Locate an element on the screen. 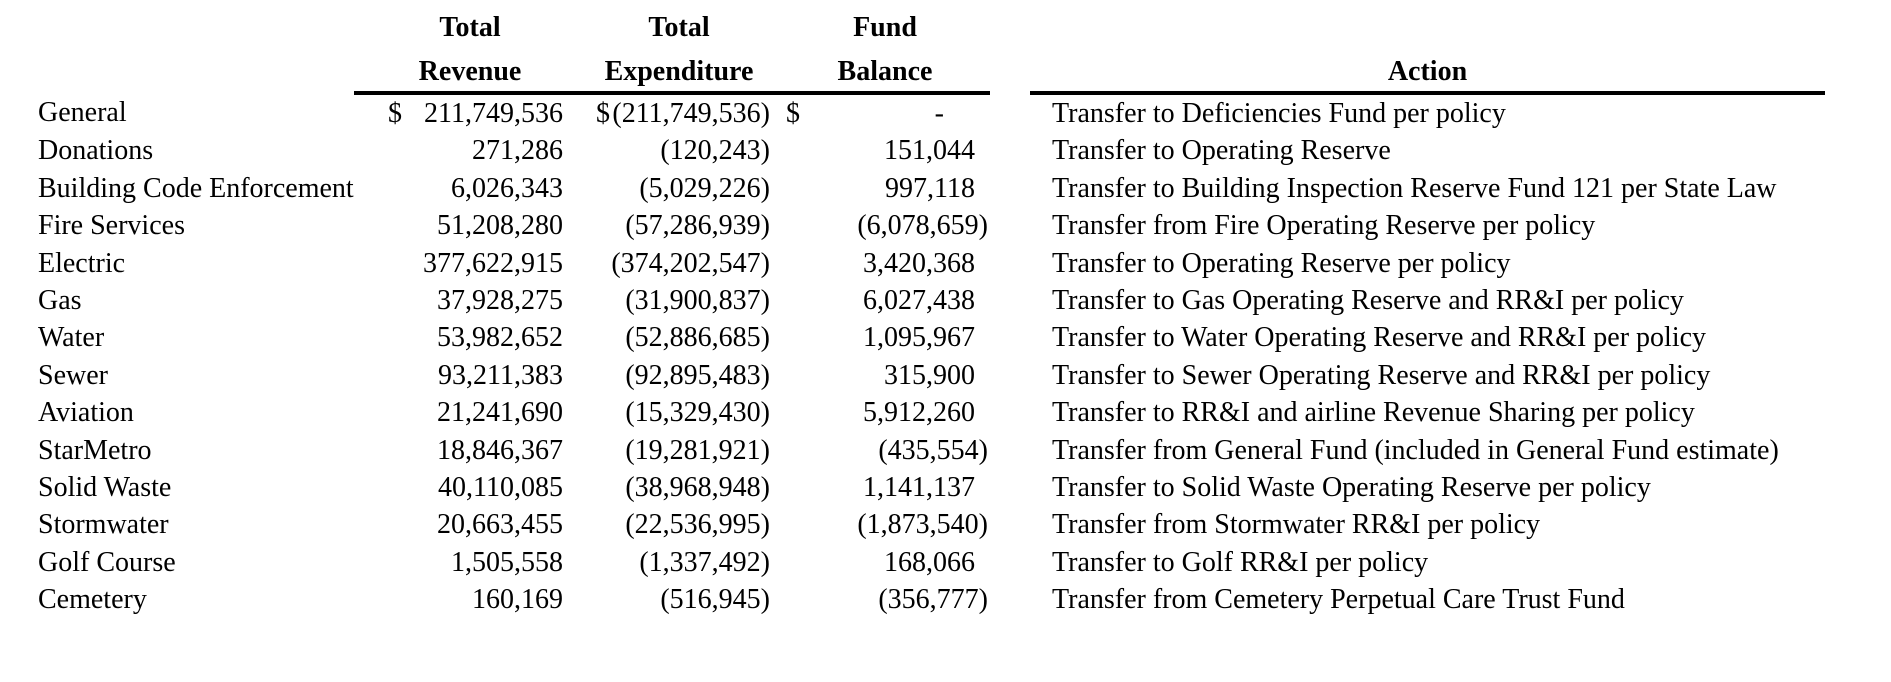  expenditure-value: (22,536,995) is located at coordinates (697, 525).